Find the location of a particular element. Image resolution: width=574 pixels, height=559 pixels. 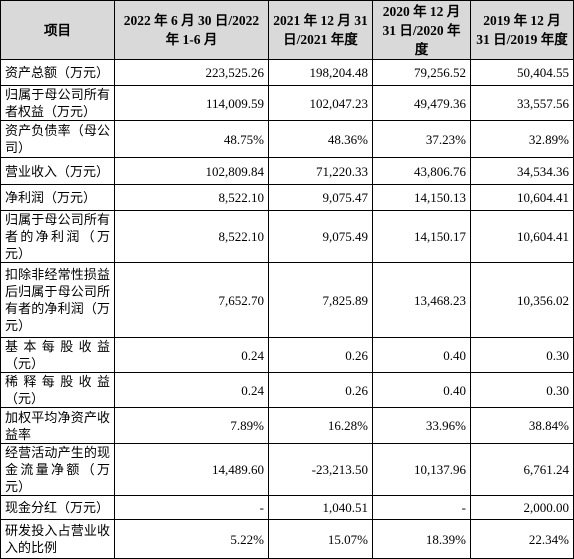

value-cell: 37.23% is located at coordinates (421, 139).